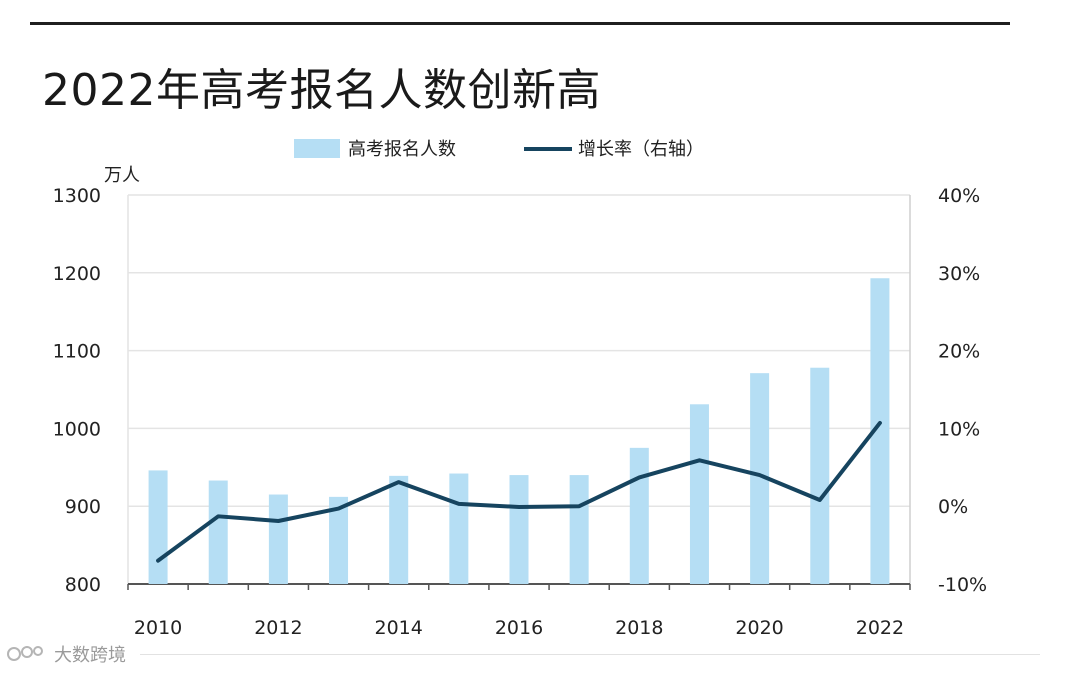 The image size is (1080, 676). I want to click on bottom-rule, so click(590, 654).